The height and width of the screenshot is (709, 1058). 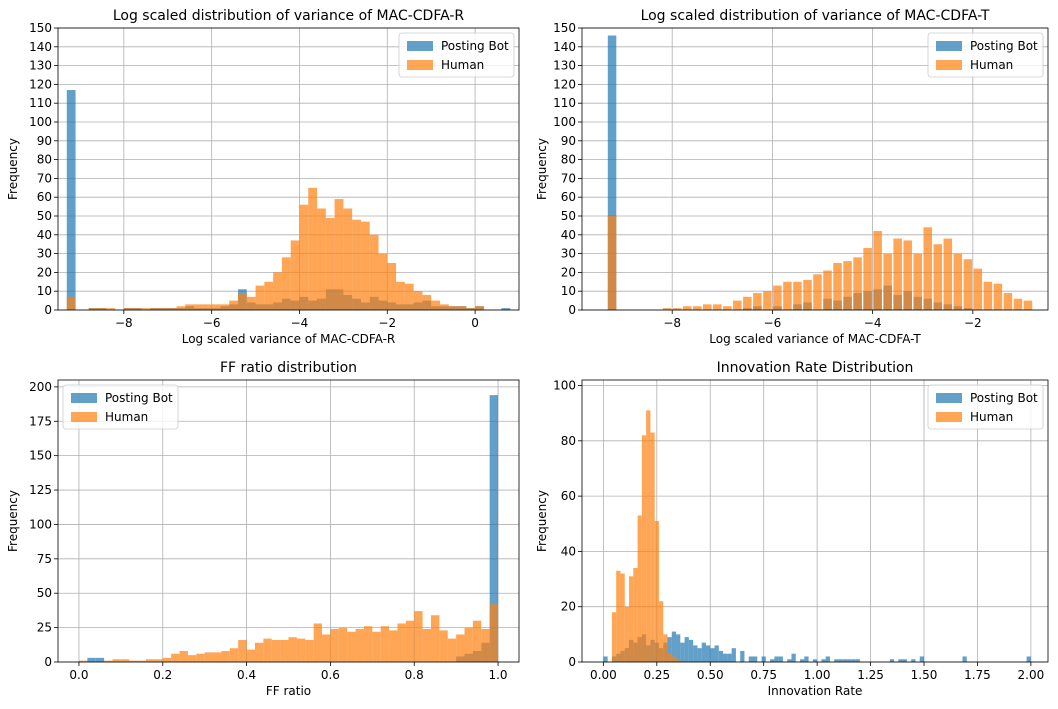 I want to click on chart-title: Innovation Rate Distribution, so click(x=815, y=368).